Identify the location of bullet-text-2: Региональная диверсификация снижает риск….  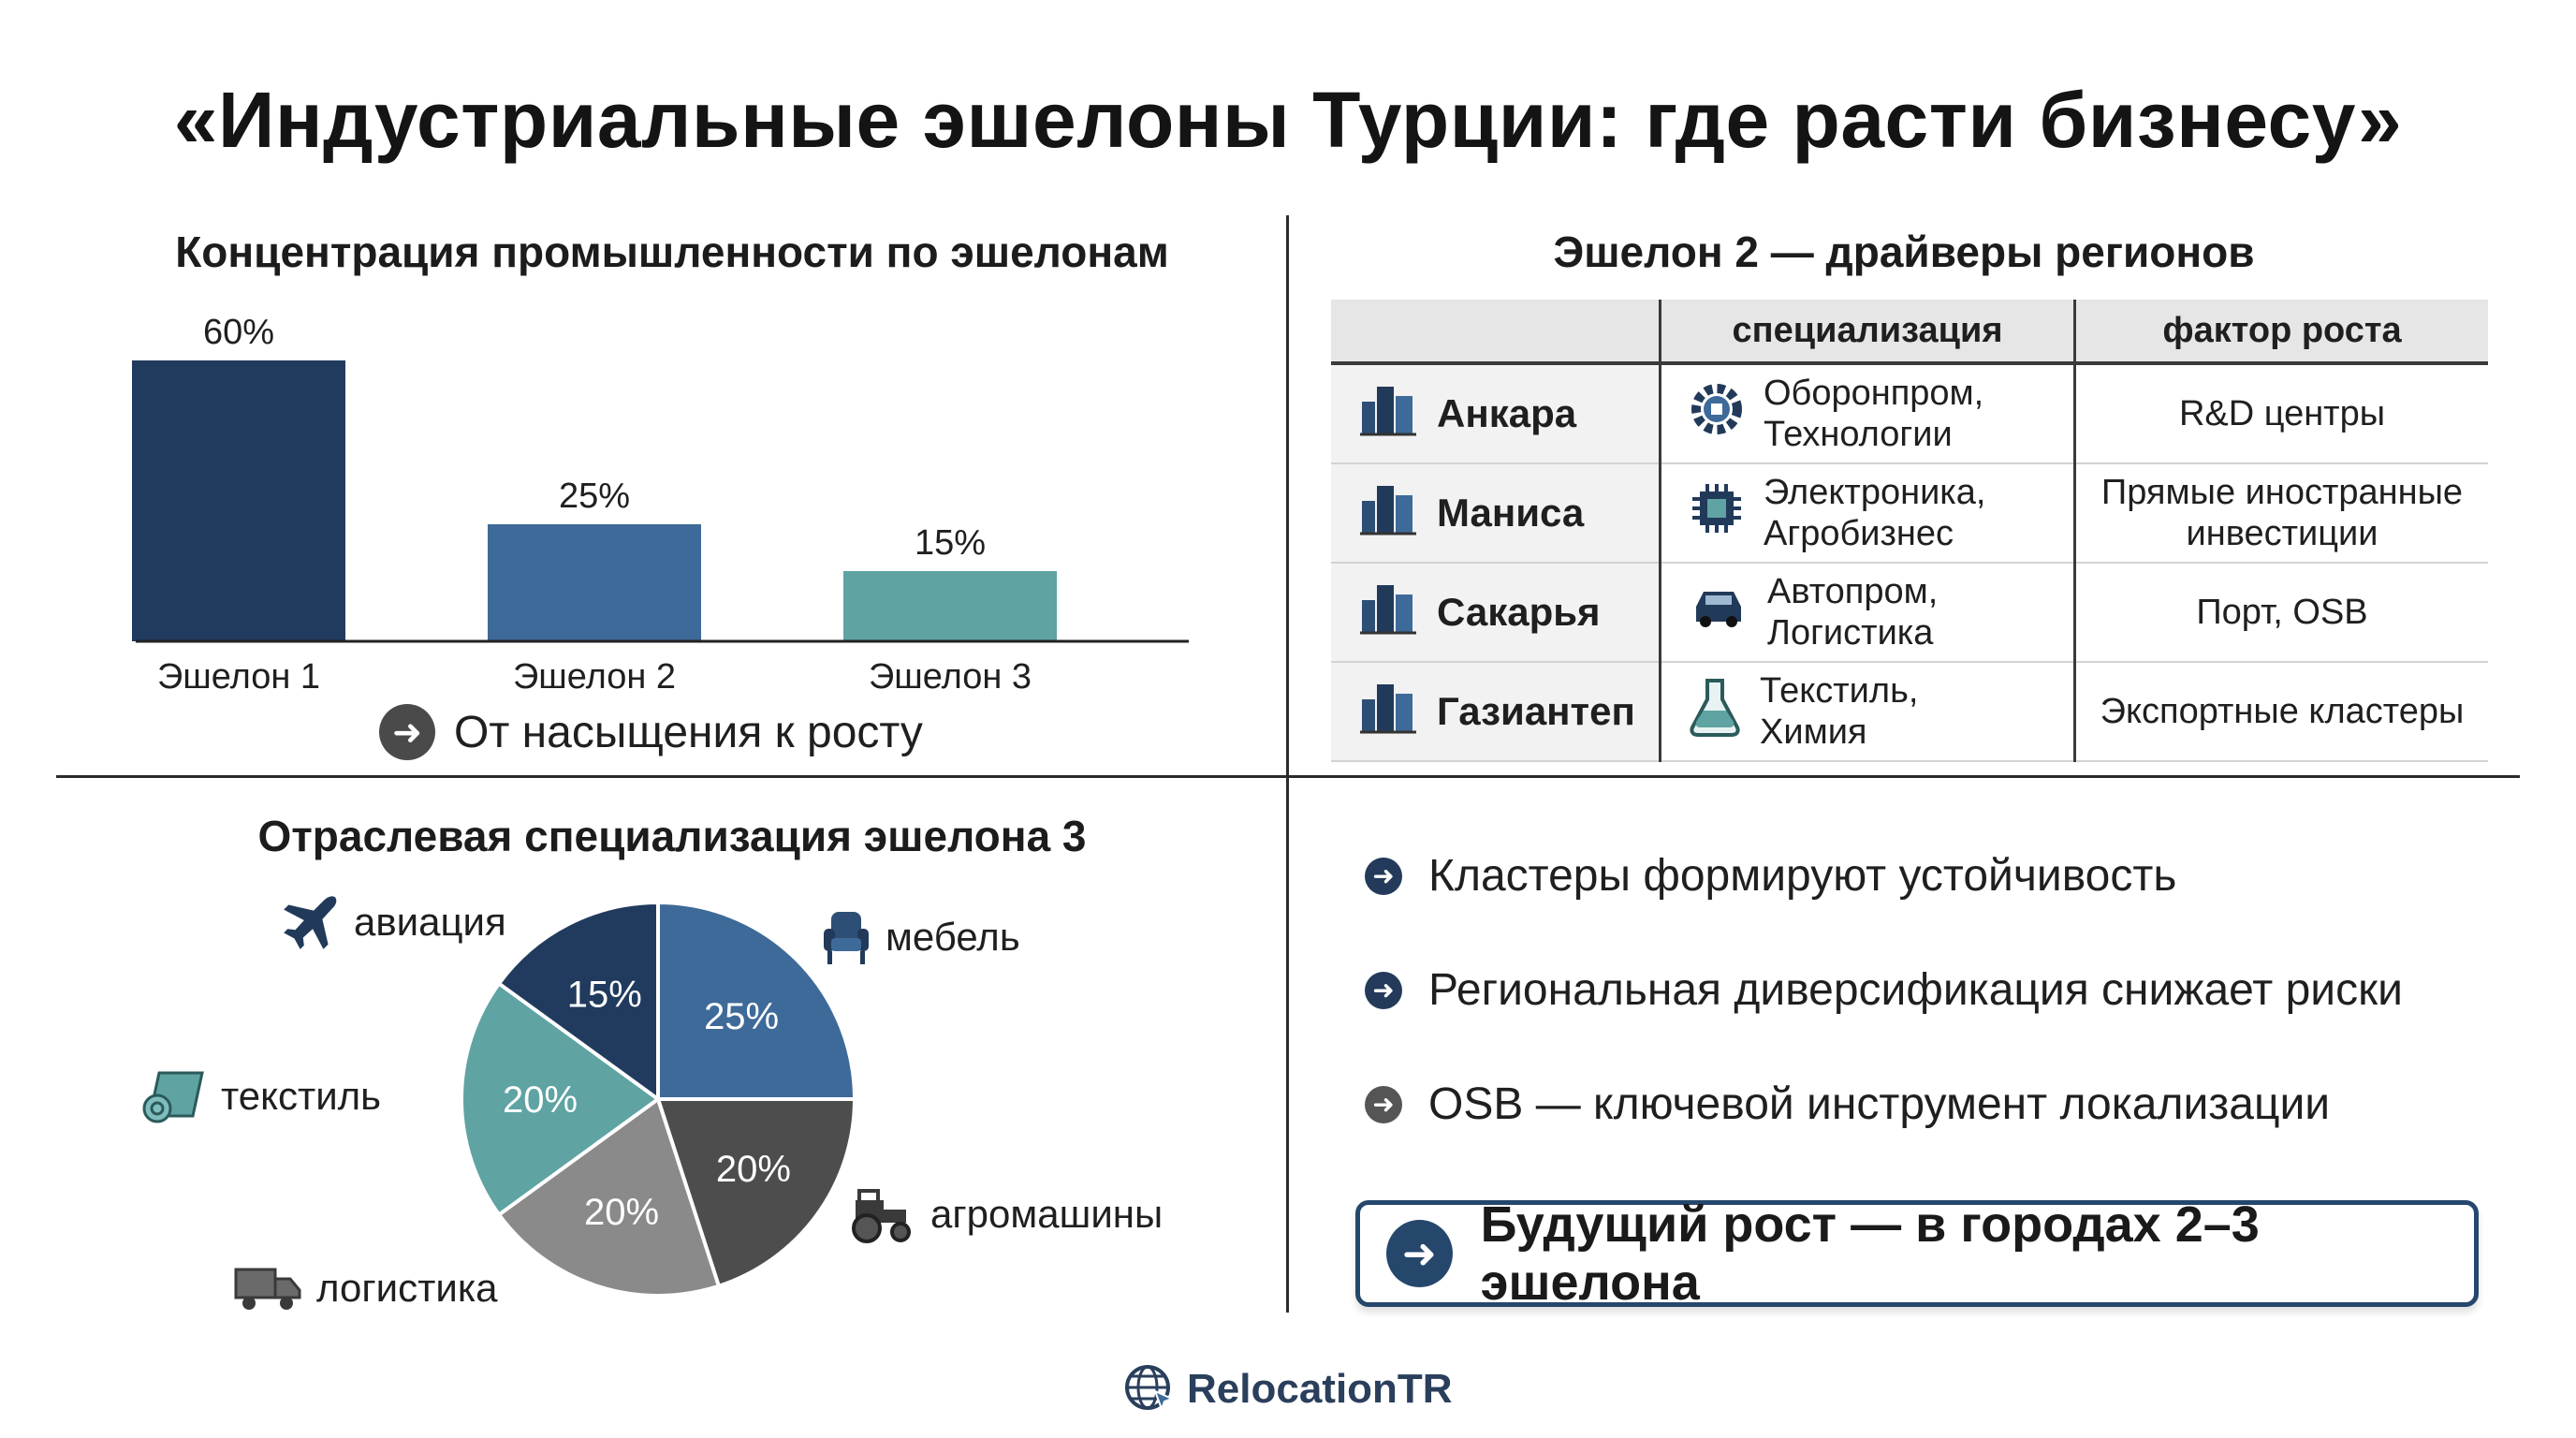
(1915, 990).